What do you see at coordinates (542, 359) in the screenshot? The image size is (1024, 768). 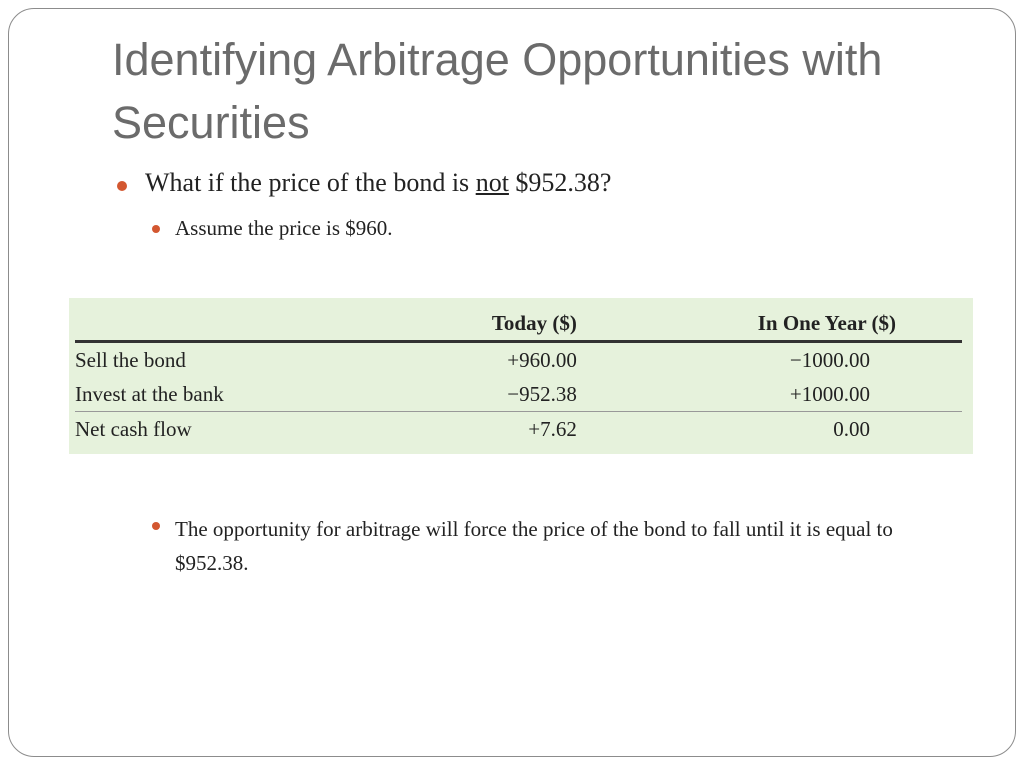 I see `row-today-value: +960.00` at bounding box center [542, 359].